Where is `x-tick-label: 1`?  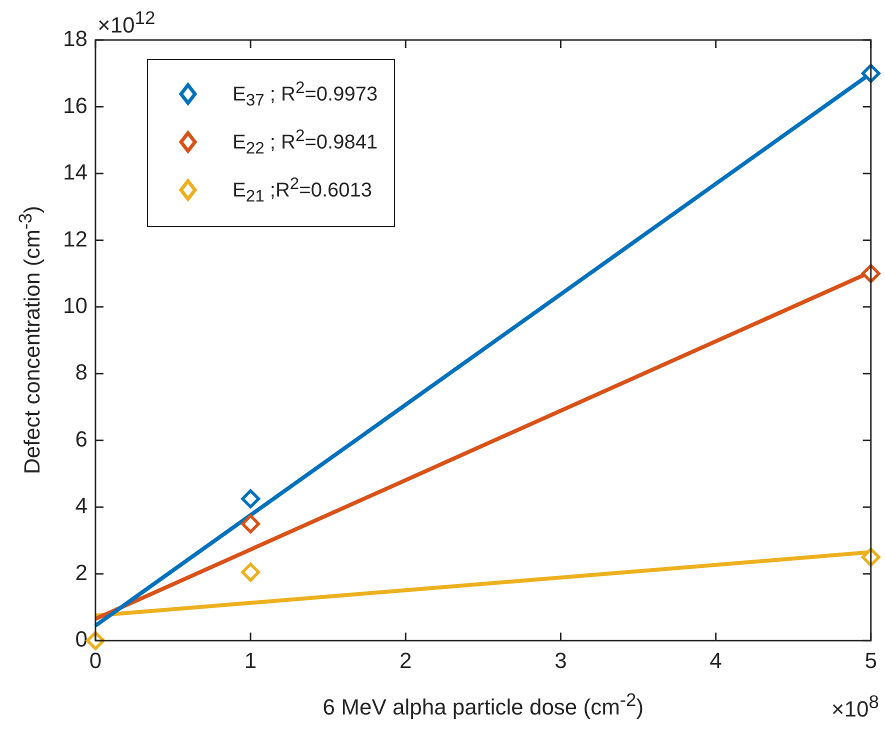
x-tick-label: 1 is located at coordinates (250, 660).